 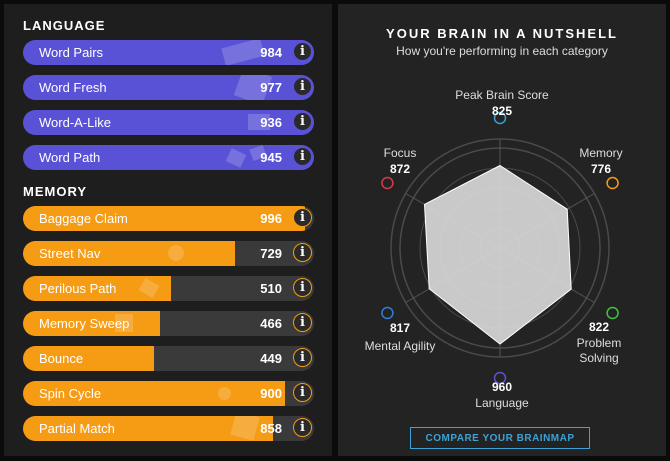 I want to click on radar-axis-value: 776, so click(x=601, y=169).